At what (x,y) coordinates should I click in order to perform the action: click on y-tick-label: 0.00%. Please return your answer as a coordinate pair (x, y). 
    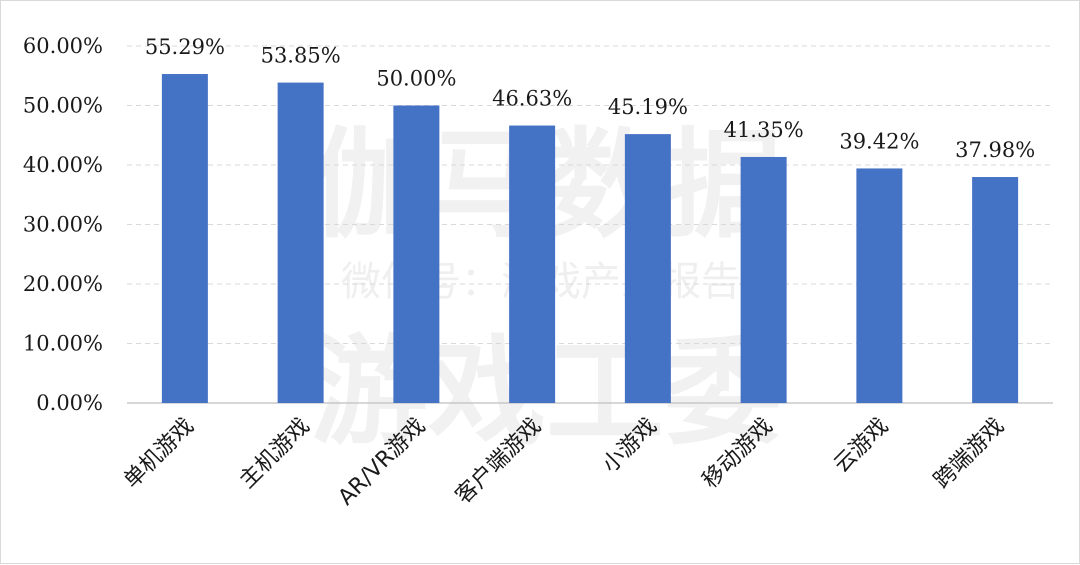
    Looking at the image, I should click on (69, 403).